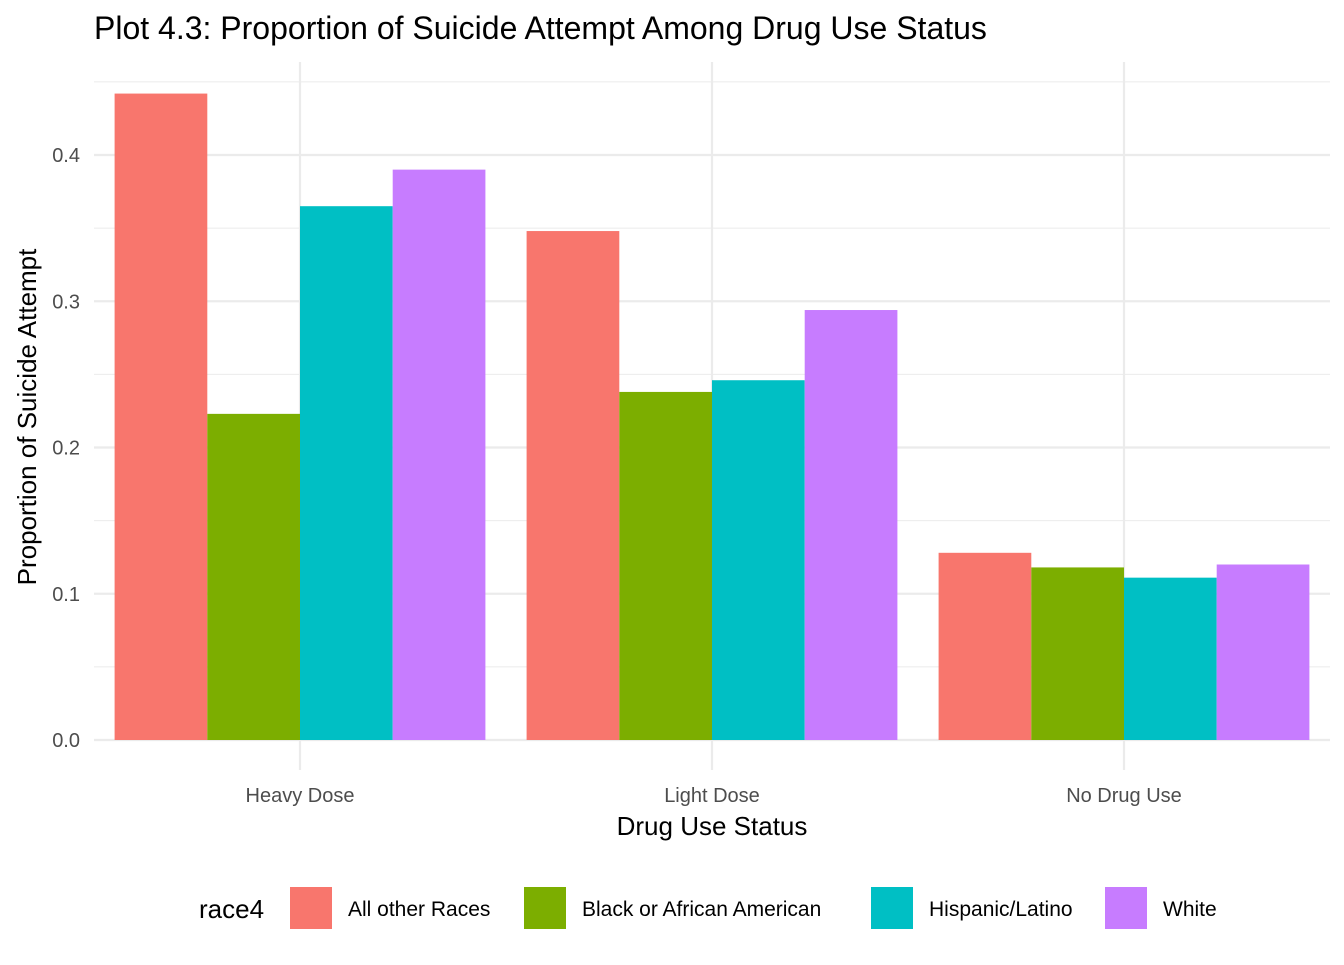  Describe the element at coordinates (231, 909) in the screenshot. I see `legend-title: race4` at that location.